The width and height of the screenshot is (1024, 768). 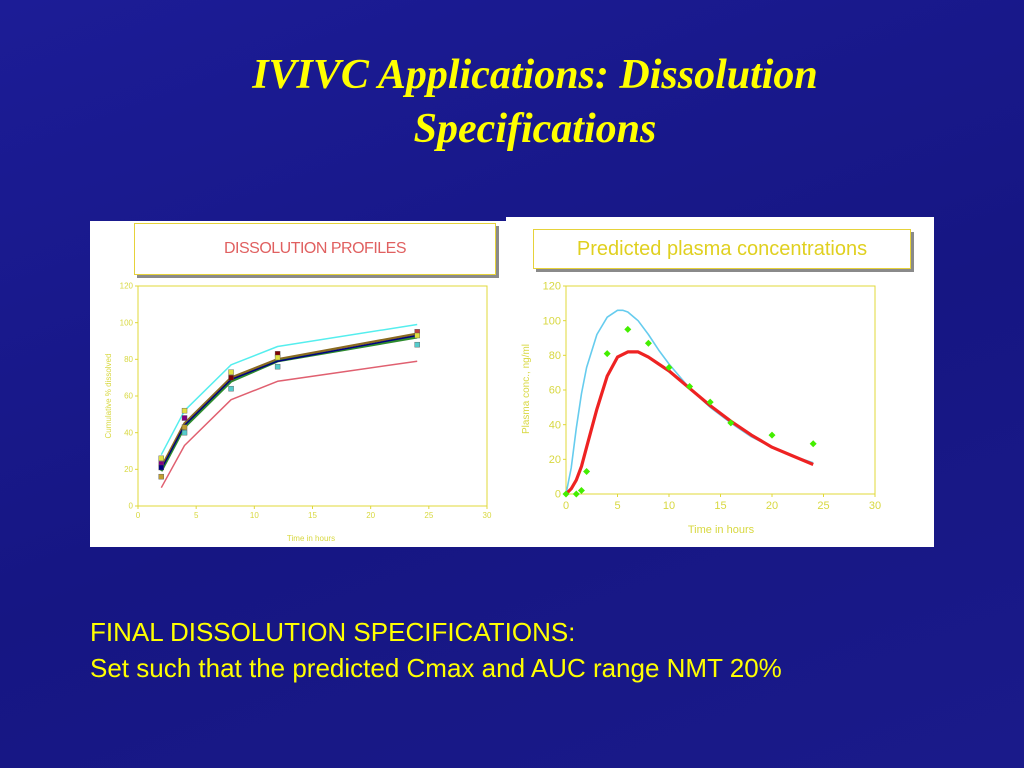 What do you see at coordinates (487, 515) in the screenshot?
I see `dissolution-x-tick-label: 30` at bounding box center [487, 515].